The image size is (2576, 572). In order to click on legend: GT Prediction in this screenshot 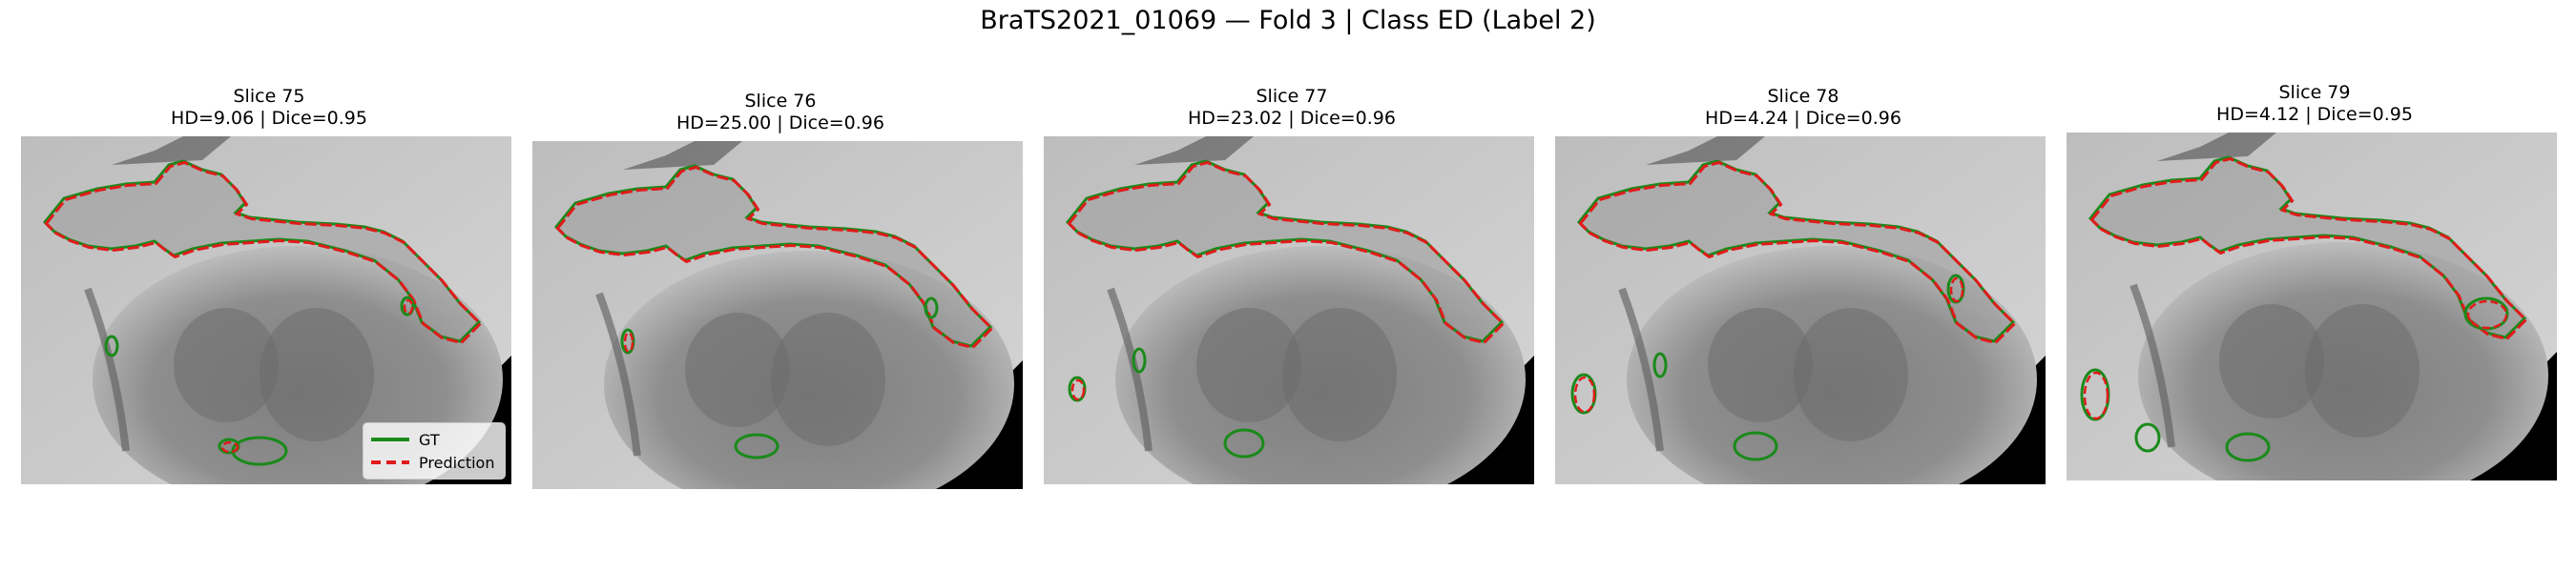, I will do `click(434, 451)`.